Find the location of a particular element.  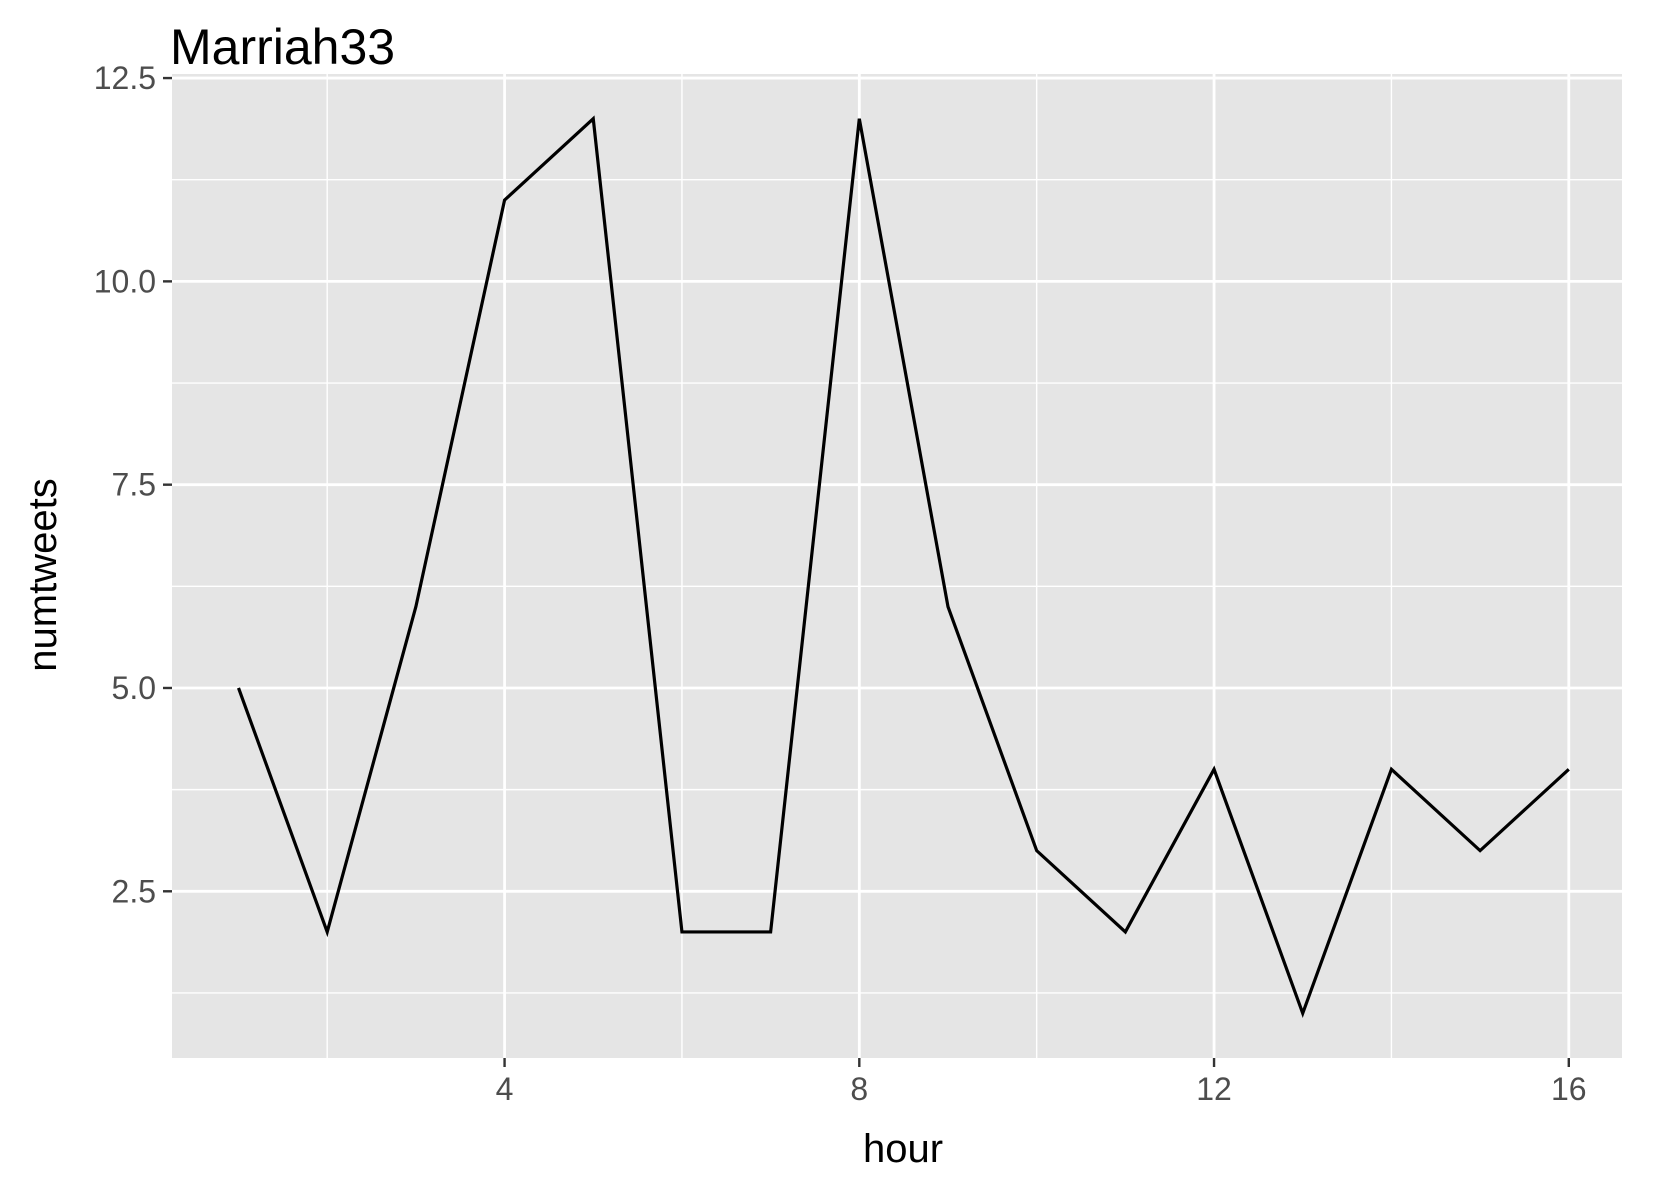

x-tick-label: 4 is located at coordinates (505, 1089).